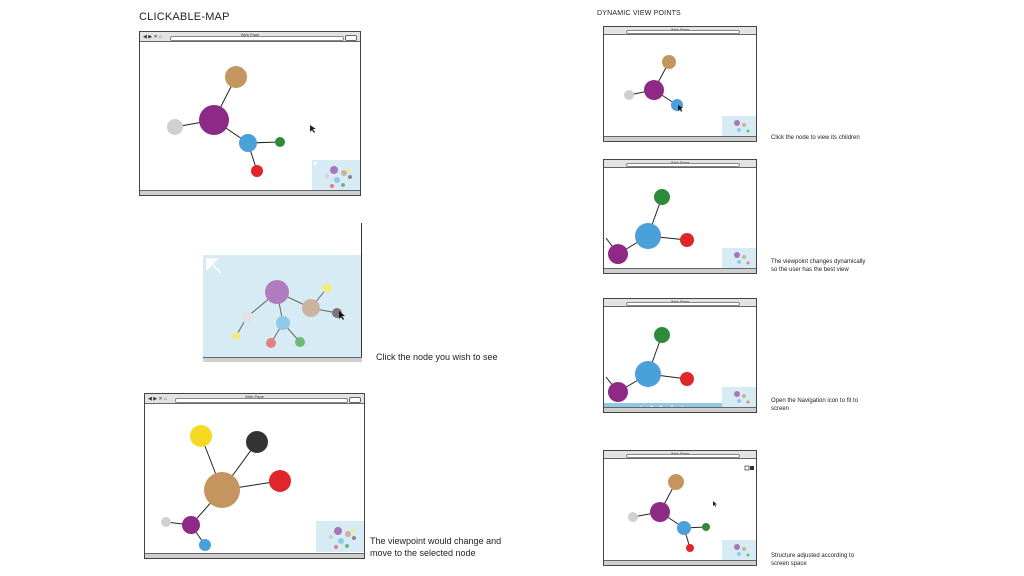  Describe the element at coordinates (813, 556) in the screenshot. I see `side-caption-4-line-1: Structure adjusted according to` at that location.